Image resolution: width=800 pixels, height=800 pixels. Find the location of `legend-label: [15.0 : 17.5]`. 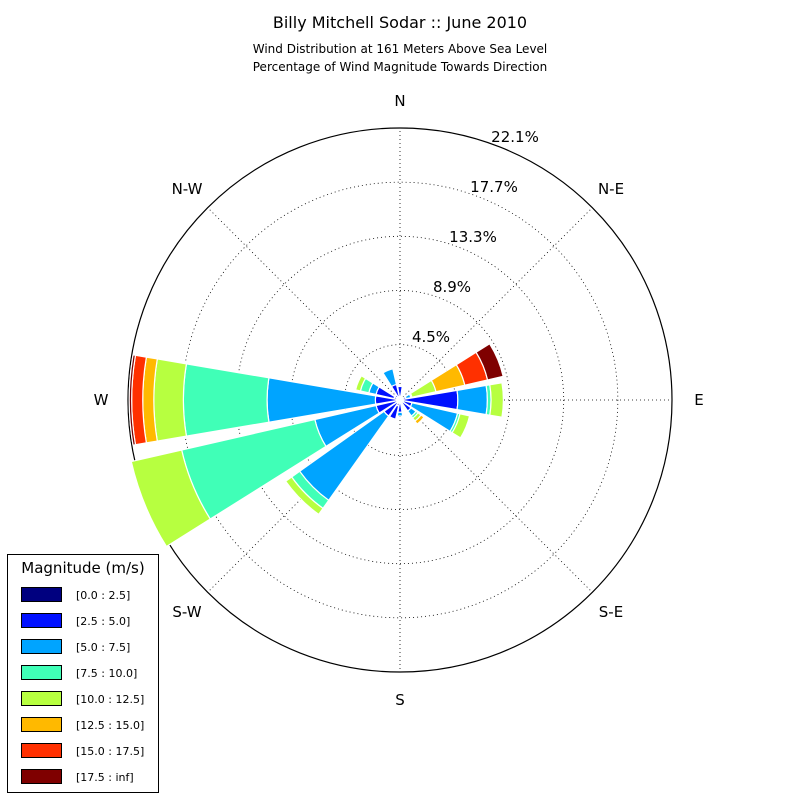

legend-label: [15.0 : 17.5] is located at coordinates (110, 751).